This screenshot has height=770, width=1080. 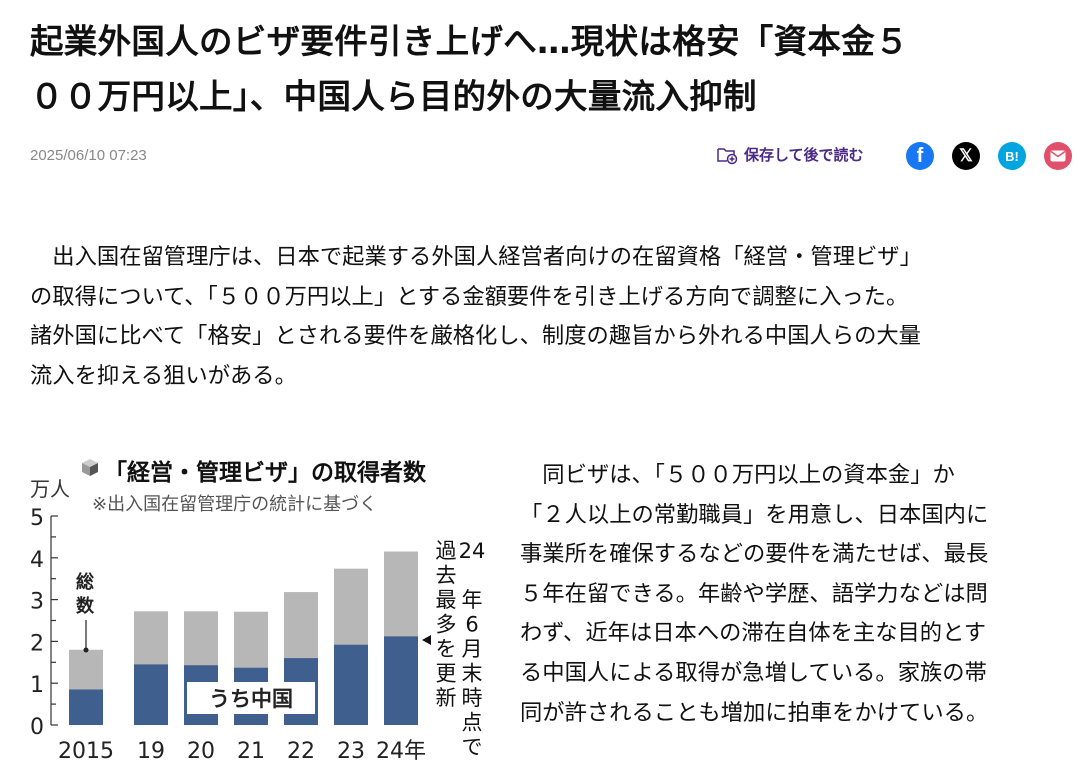 I want to click on hatena-icon: B!, so click(x=1012, y=156).